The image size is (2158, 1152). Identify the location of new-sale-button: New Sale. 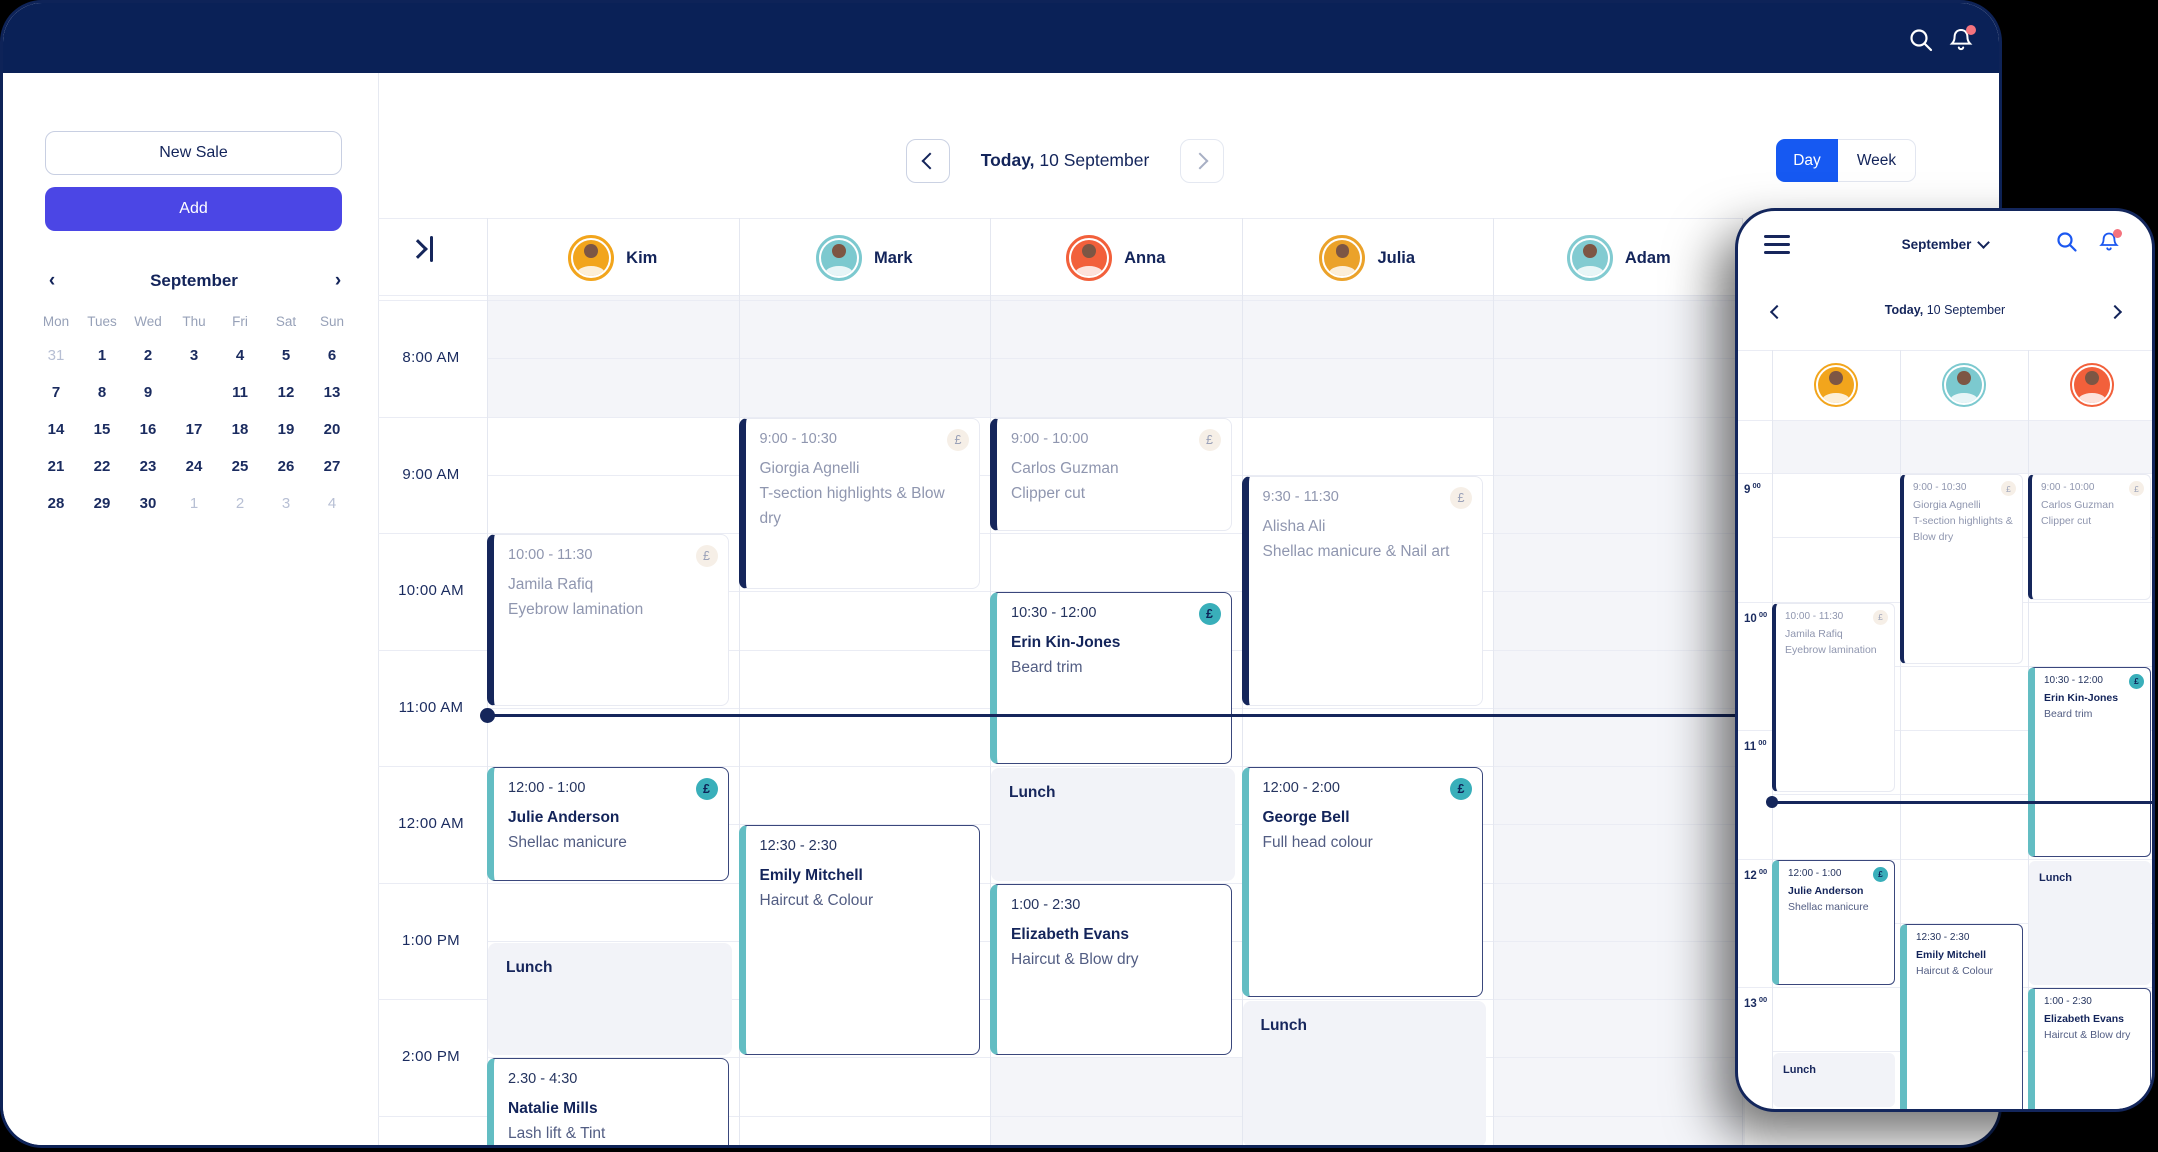
(193, 153).